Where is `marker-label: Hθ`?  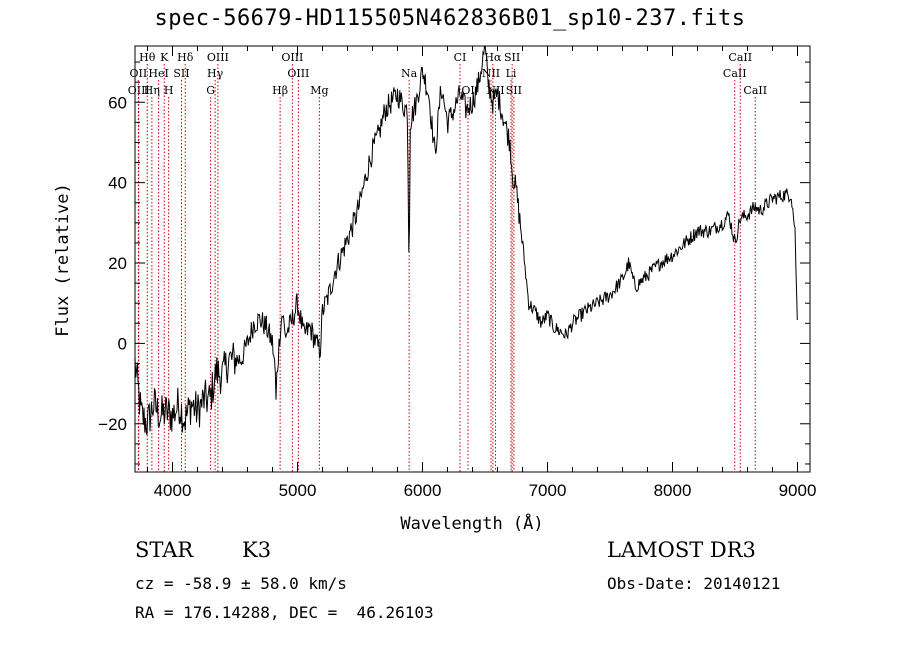 marker-label: Hθ is located at coordinates (147, 57).